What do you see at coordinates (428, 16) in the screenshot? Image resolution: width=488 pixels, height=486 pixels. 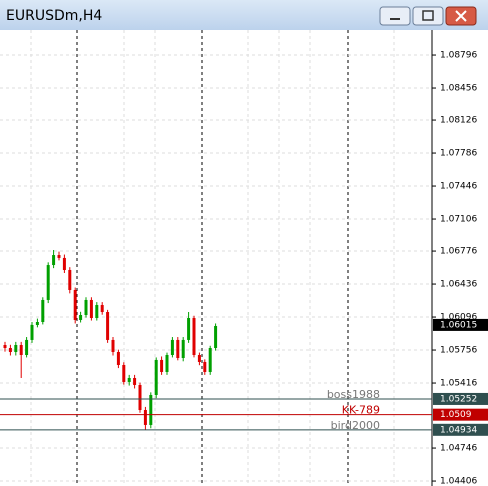 I see `window-buttons` at bounding box center [428, 16].